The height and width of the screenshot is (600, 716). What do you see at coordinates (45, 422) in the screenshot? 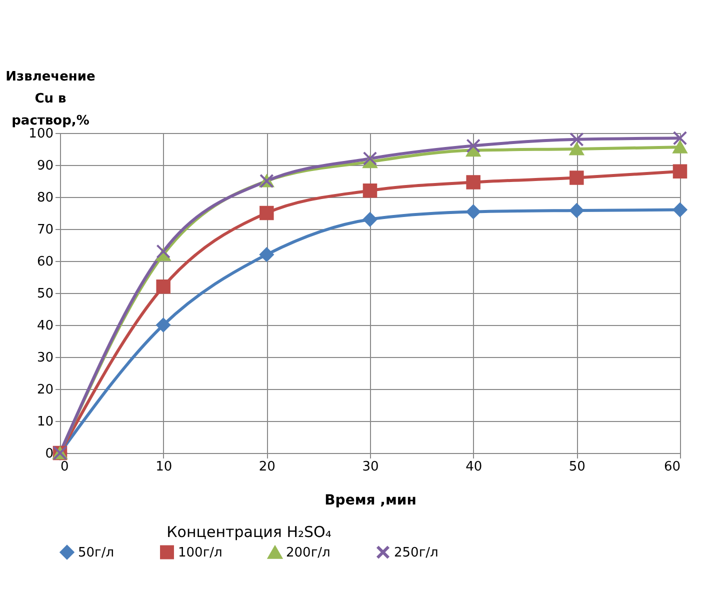
I see `y-tick-label: 10` at bounding box center [45, 422].